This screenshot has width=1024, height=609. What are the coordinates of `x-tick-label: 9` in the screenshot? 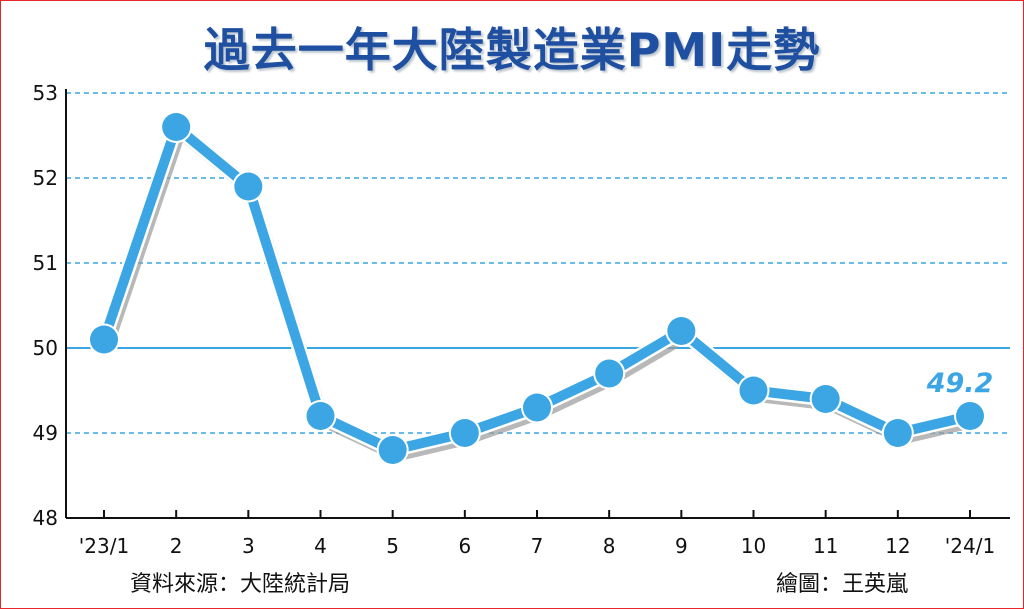 It's located at (681, 546).